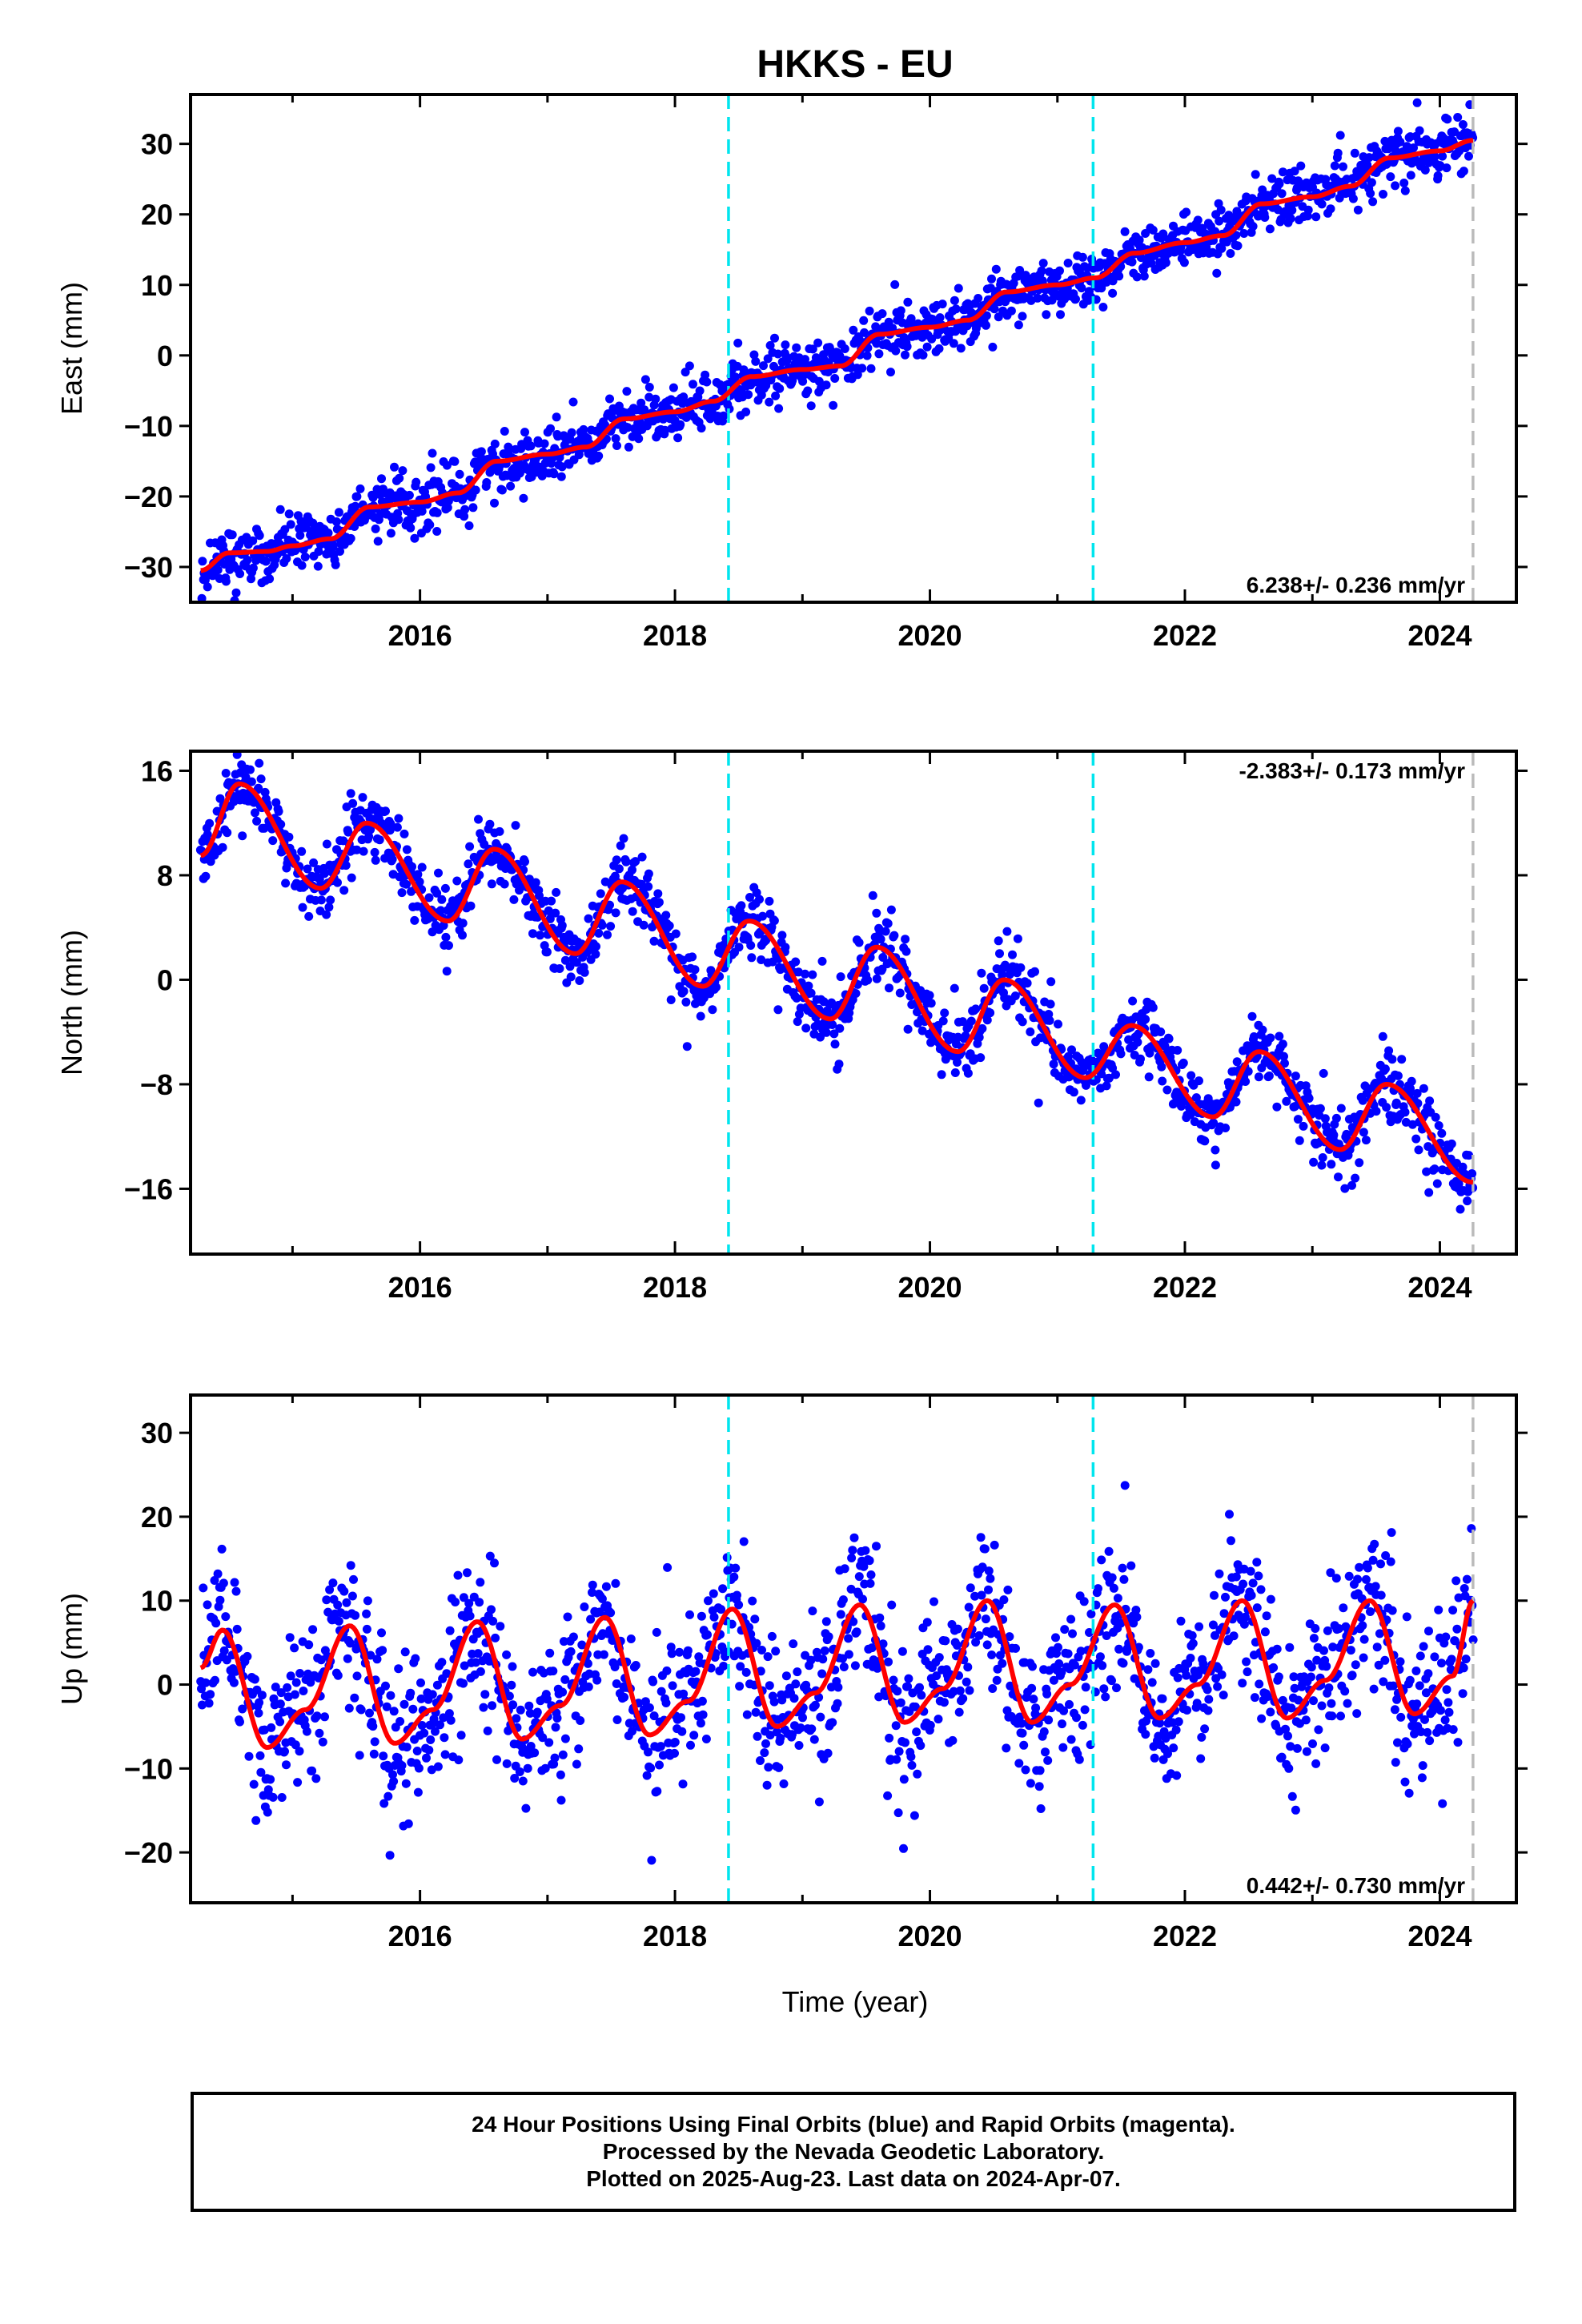 This screenshot has width=1582, height=2324. I want to click on up-y-tick-label: −20, so click(148, 1852).